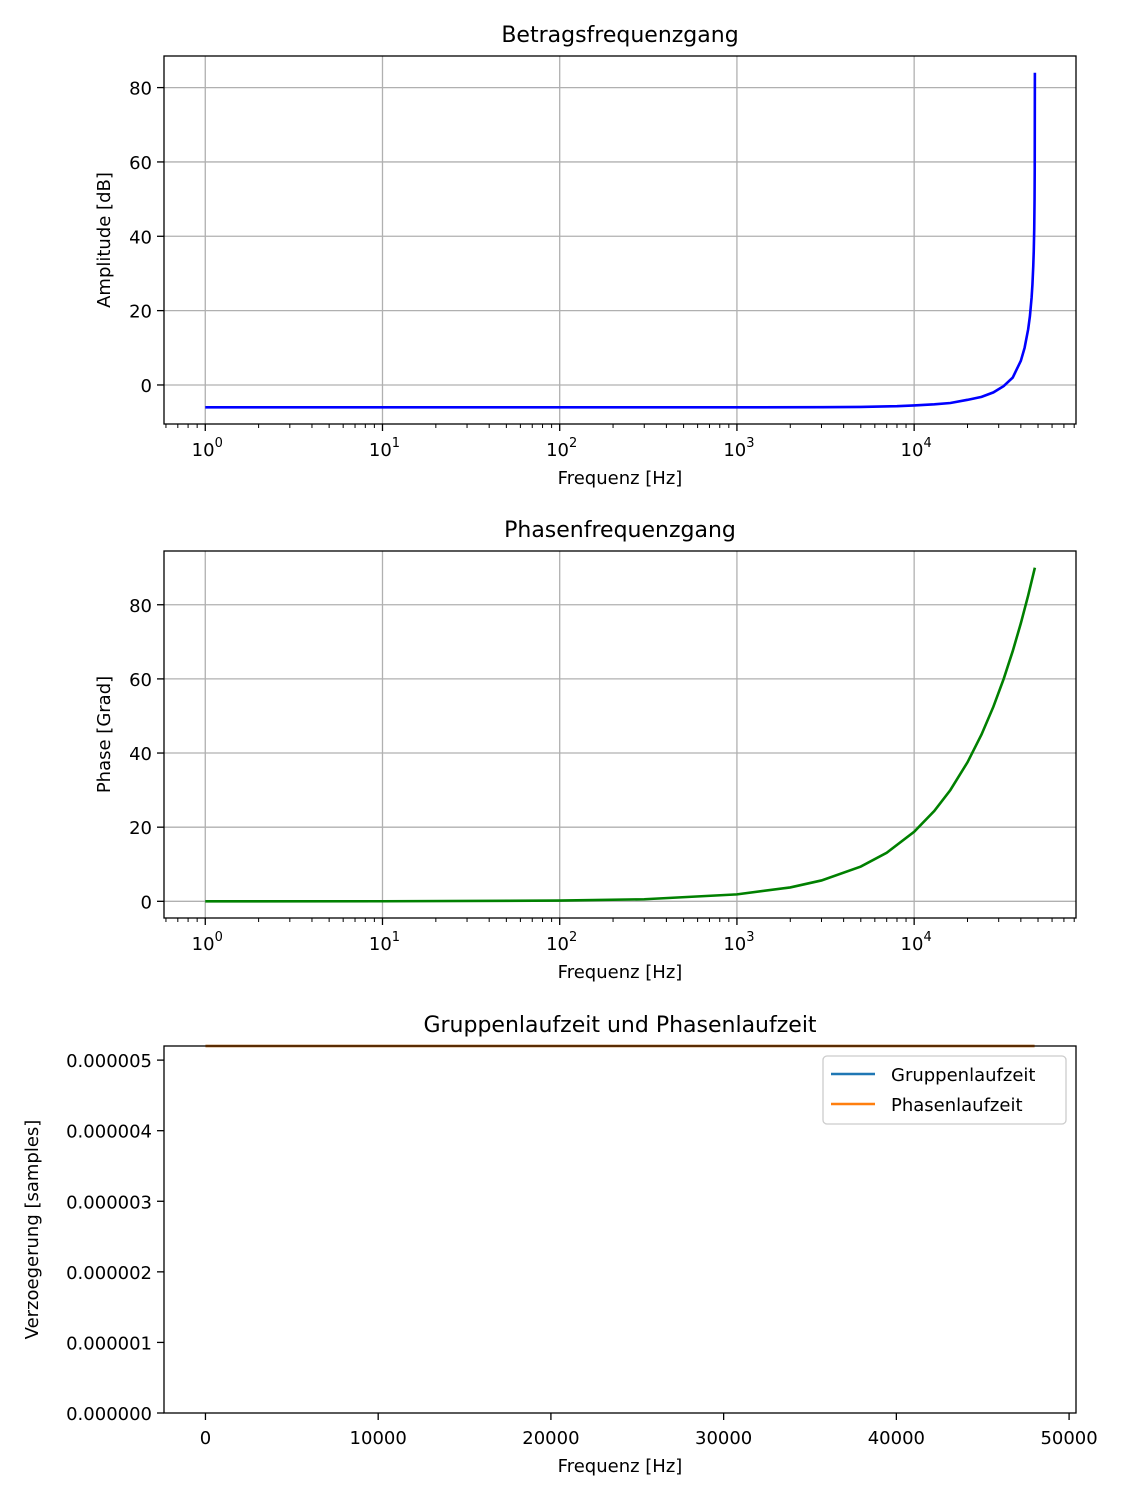 The width and height of the screenshot is (1125, 1500). What do you see at coordinates (723, 1438) in the screenshot?
I see `x-tick-label: 30000` at bounding box center [723, 1438].